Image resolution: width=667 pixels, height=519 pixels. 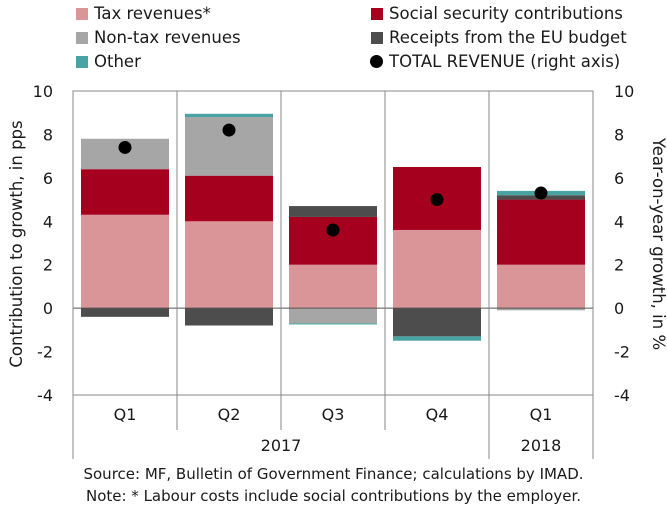 What do you see at coordinates (167, 37) in the screenshot?
I see `legend-label-non-tax-revenues: Non-tax revenues` at bounding box center [167, 37].